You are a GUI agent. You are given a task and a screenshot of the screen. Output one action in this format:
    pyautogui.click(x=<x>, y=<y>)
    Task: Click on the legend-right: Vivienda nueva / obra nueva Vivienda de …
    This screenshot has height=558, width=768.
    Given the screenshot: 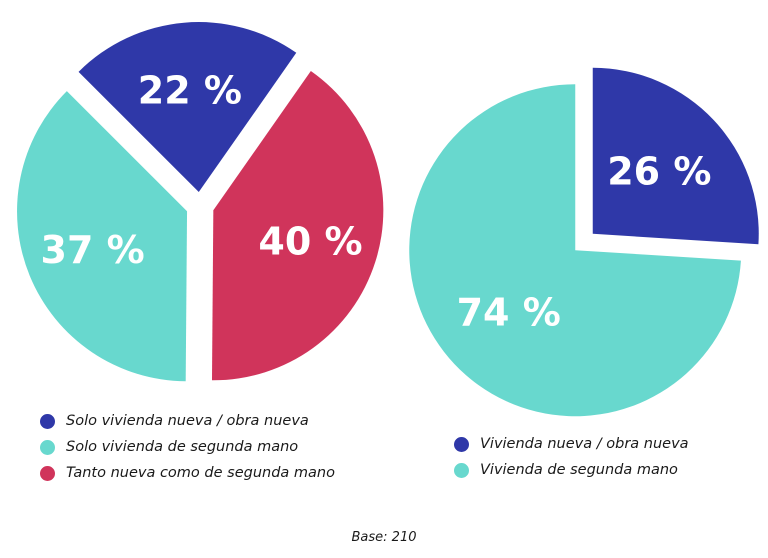 What is the action you would take?
    pyautogui.click(x=571, y=457)
    